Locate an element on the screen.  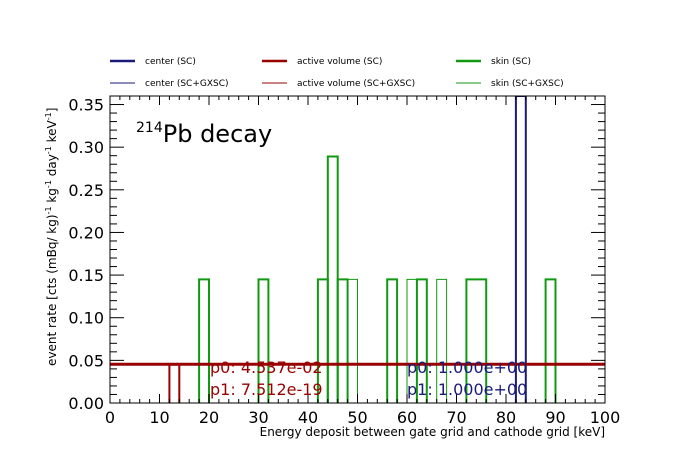
legend-label: skin (SC) is located at coordinates (511, 62).